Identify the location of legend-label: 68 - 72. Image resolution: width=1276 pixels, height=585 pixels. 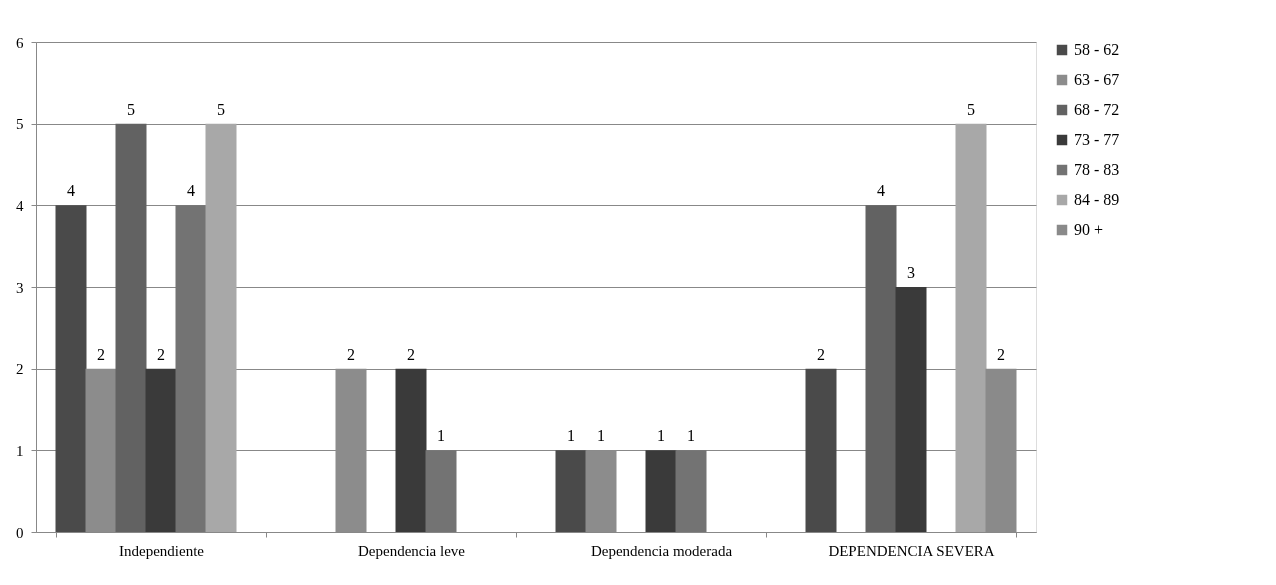
(1097, 109).